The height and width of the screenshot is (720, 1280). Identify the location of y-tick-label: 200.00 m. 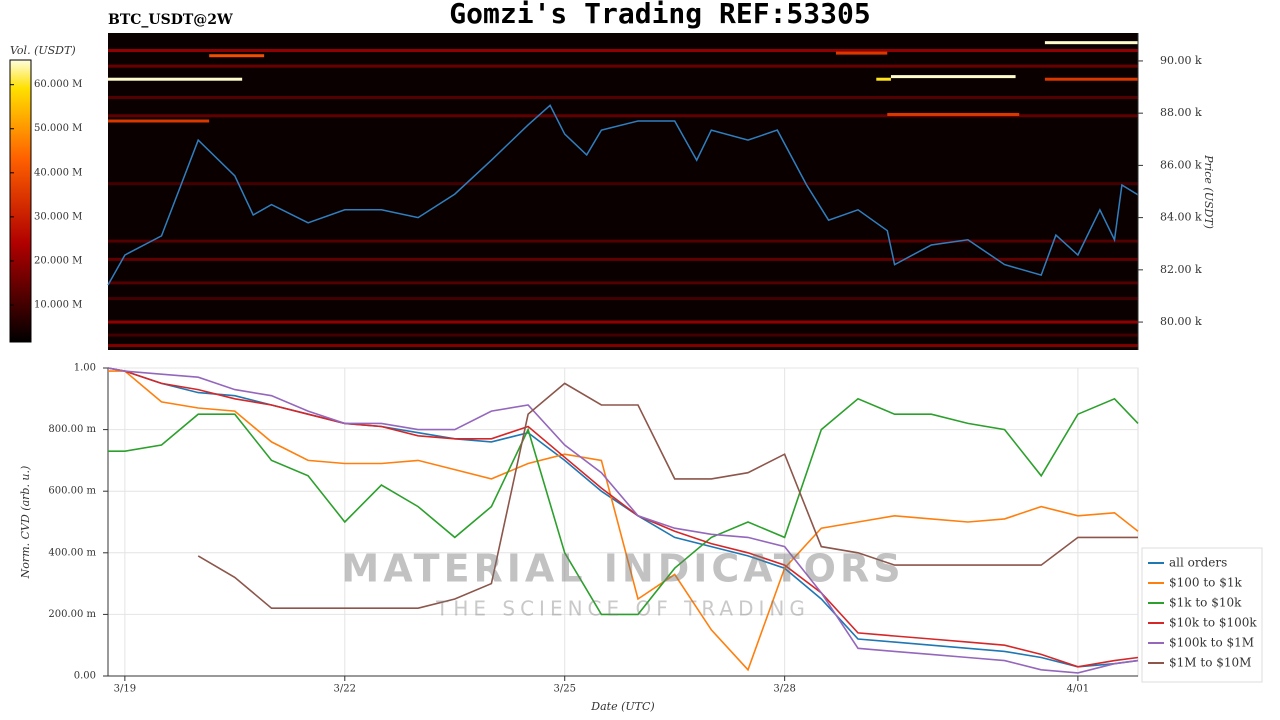
(72, 614).